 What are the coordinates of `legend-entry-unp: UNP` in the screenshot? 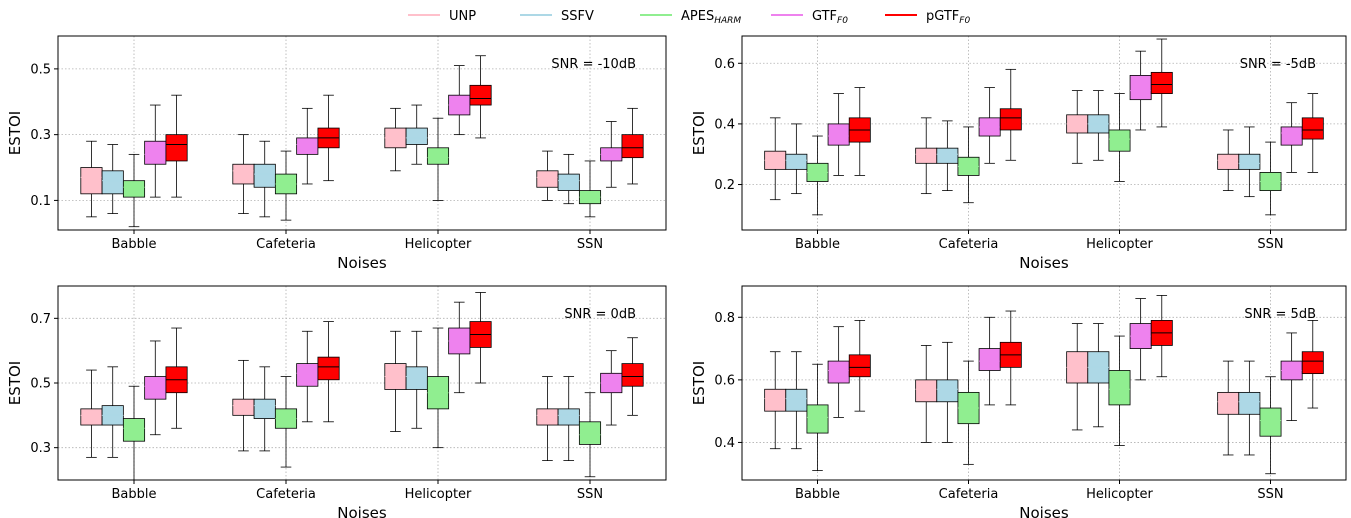 It's located at (442, 16).